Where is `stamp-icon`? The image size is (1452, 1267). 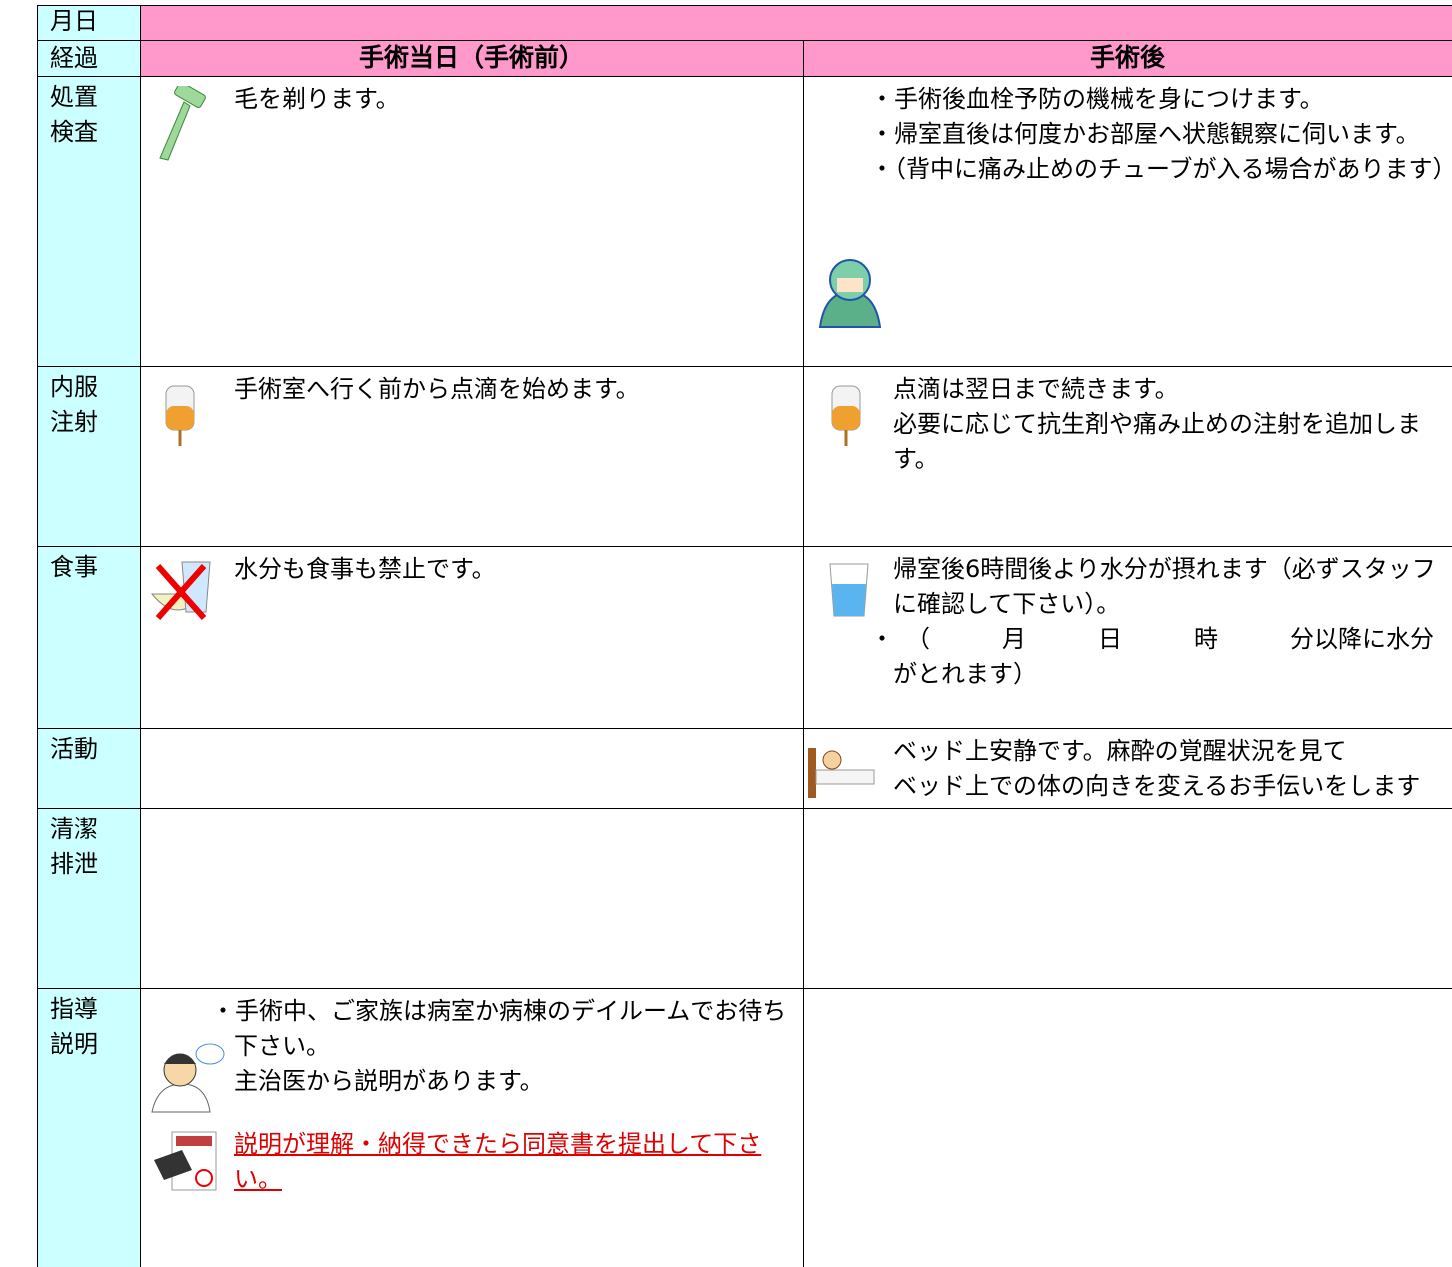 stamp-icon is located at coordinates (185, 1161).